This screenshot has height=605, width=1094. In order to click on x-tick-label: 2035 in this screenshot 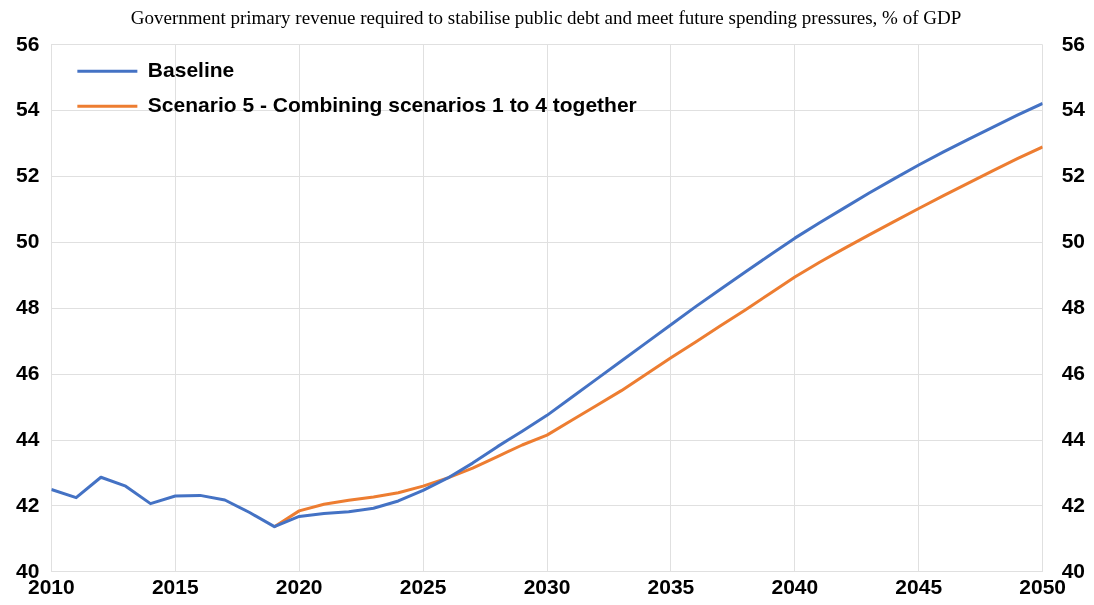, I will do `click(671, 587)`.